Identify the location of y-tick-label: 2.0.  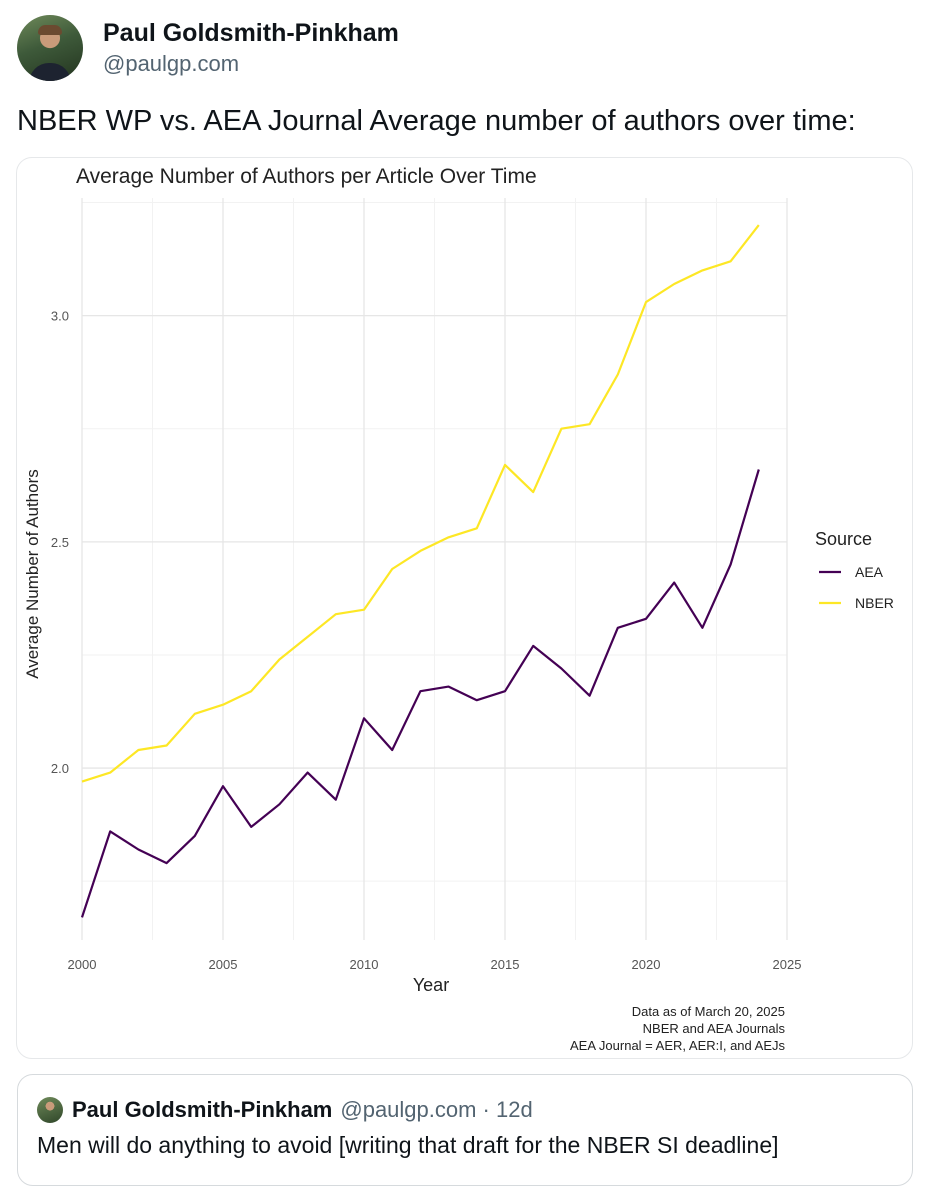
(60, 768).